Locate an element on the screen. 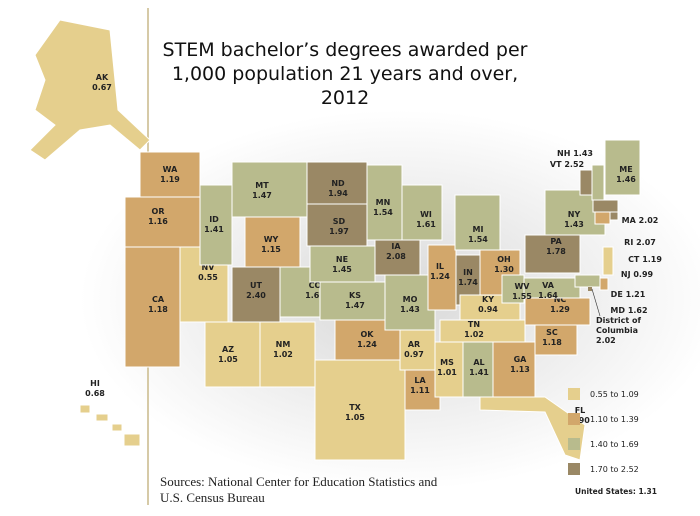 The width and height of the screenshot is (700, 516). state-value: 1.02 is located at coordinates (283, 354).